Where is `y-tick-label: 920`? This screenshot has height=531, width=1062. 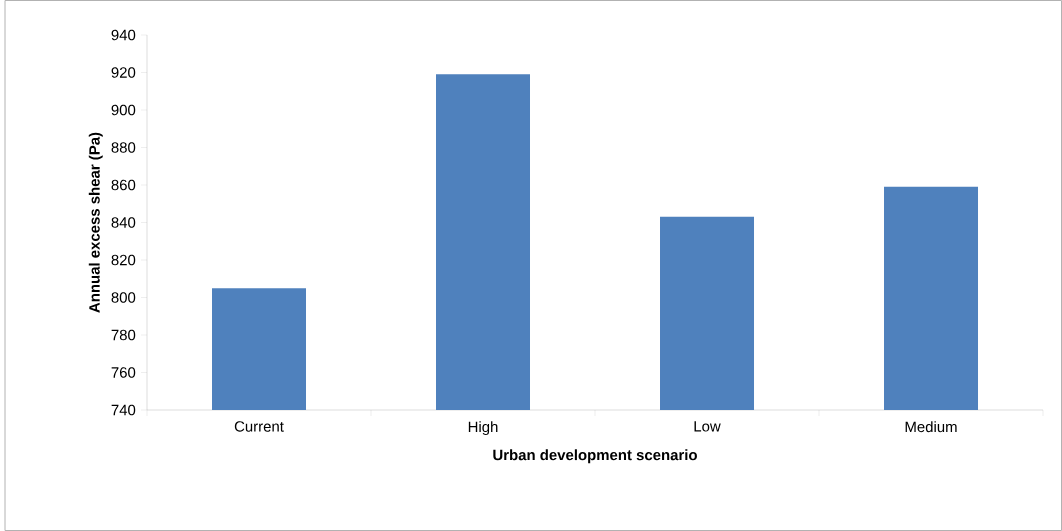
y-tick-label: 920 is located at coordinates (123, 72).